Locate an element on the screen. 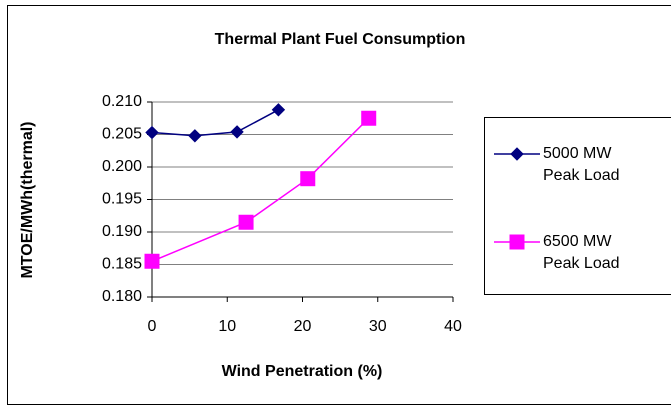  y-tick-label: 0.205 is located at coordinates (122, 134).